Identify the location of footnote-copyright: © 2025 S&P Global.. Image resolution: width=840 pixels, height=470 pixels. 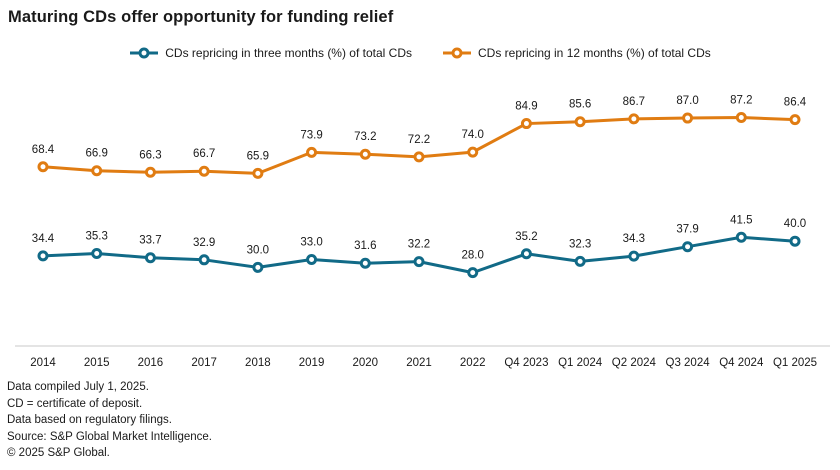
(58, 453).